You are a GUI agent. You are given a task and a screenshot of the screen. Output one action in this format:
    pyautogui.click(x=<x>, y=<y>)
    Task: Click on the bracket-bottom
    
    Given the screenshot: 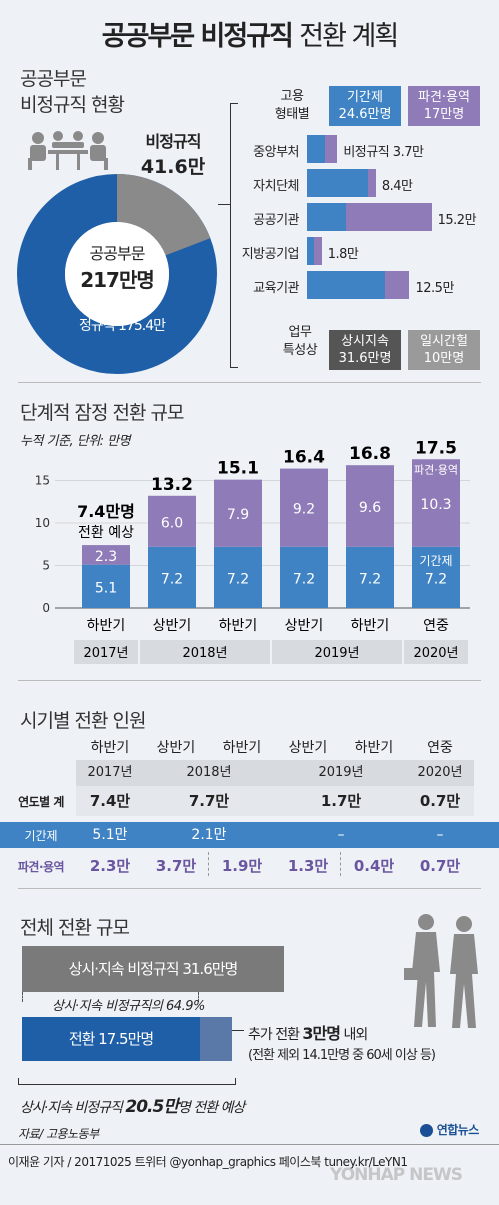 What is the action you would take?
    pyautogui.click(x=234, y=367)
    